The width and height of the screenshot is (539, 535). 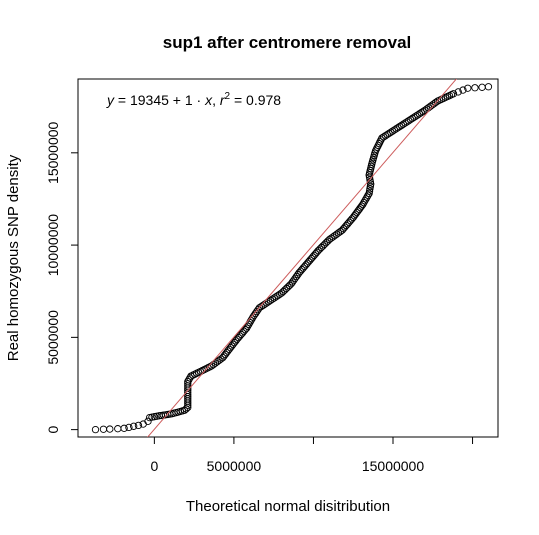 What do you see at coordinates (62, 277) in the screenshot?
I see `y-axis: 0 5000000 10000000 15000000` at bounding box center [62, 277].